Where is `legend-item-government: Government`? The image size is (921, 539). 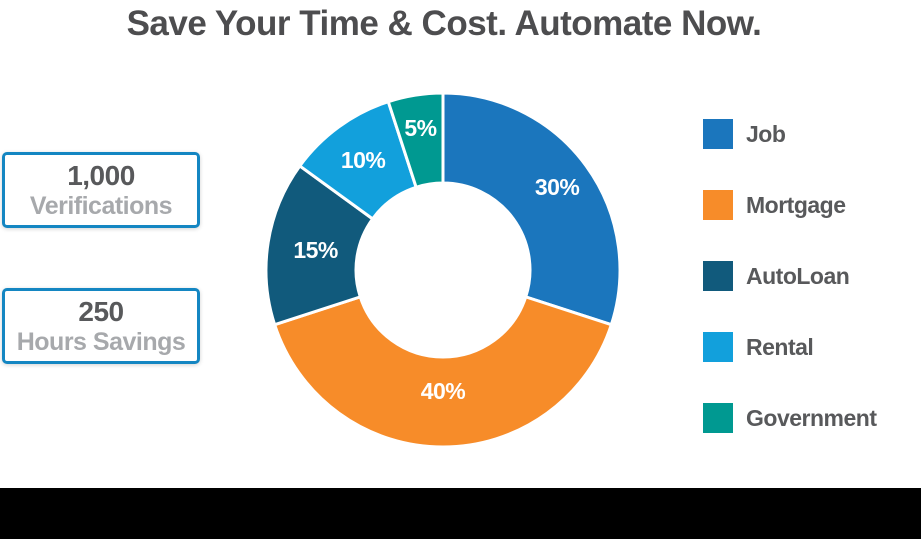
legend-item-government: Government is located at coordinates (790, 418).